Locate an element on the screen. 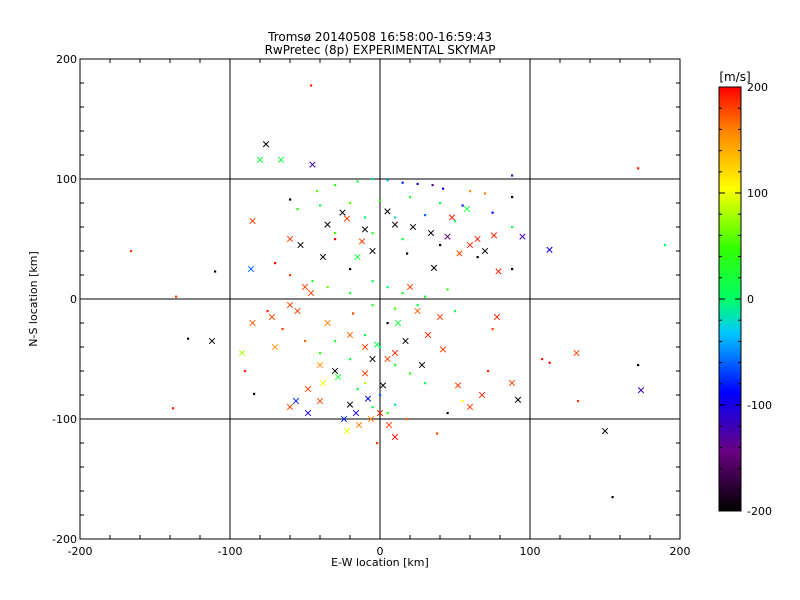  y-tick-label: 100 is located at coordinates (66, 179).